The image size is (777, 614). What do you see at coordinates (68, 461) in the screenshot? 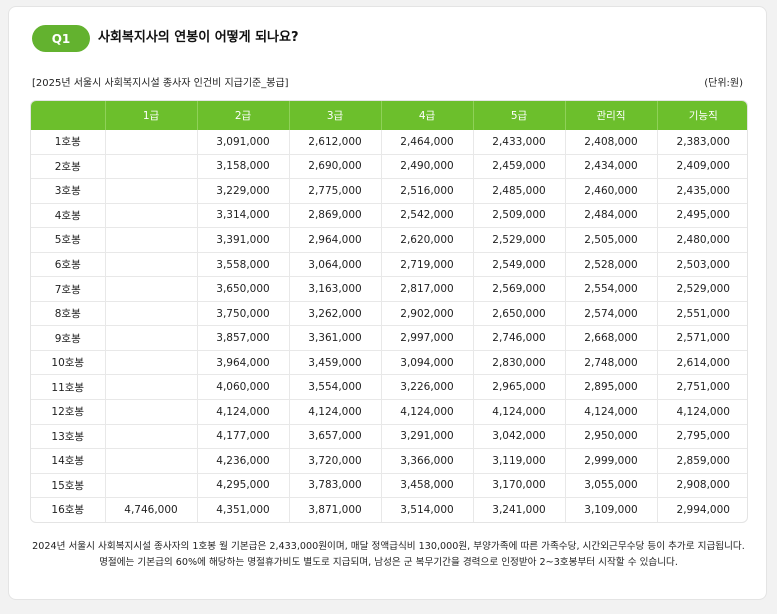
I see `step-label: 14호봉` at bounding box center [68, 461].